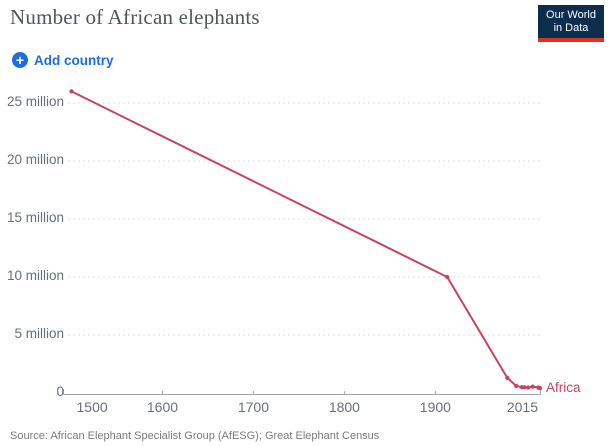 The width and height of the screenshot is (609, 446). I want to click on x-axis-tick-label: 2015, so click(522, 407).